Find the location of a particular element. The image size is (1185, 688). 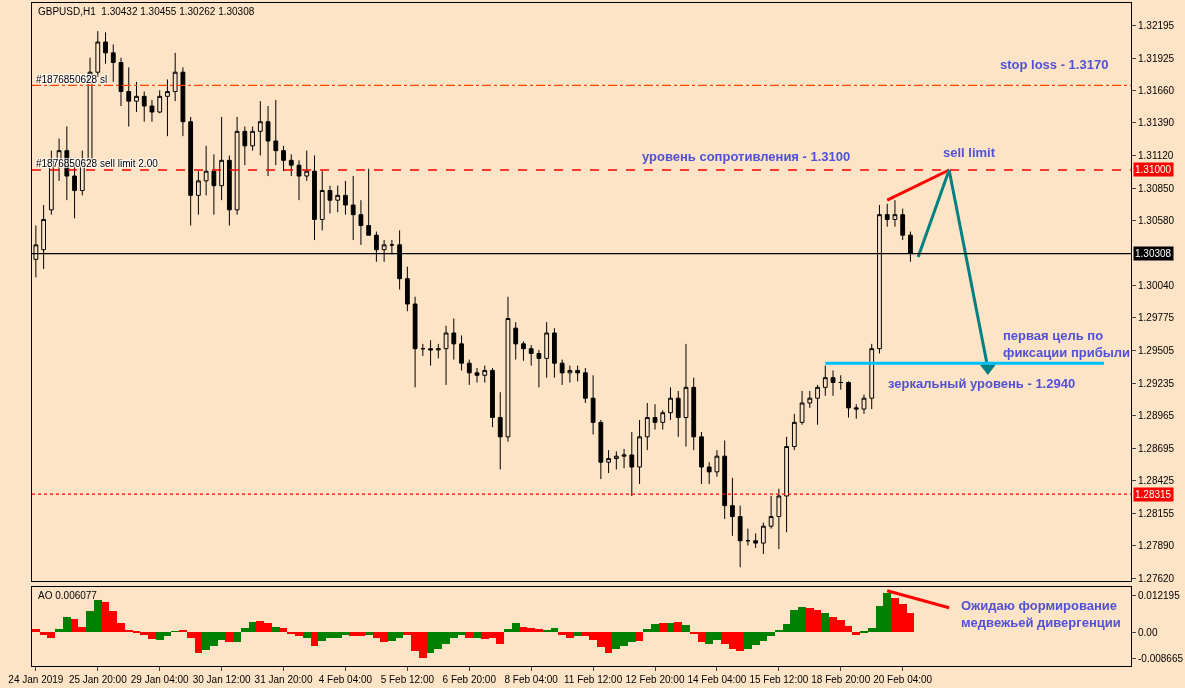

y-tick-label: 1.28155 is located at coordinates (1156, 514).